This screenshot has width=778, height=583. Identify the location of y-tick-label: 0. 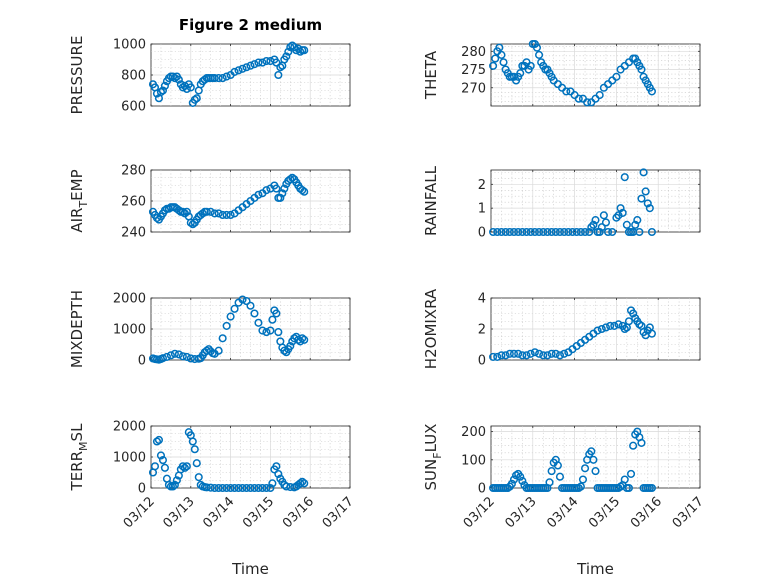
(482, 361).